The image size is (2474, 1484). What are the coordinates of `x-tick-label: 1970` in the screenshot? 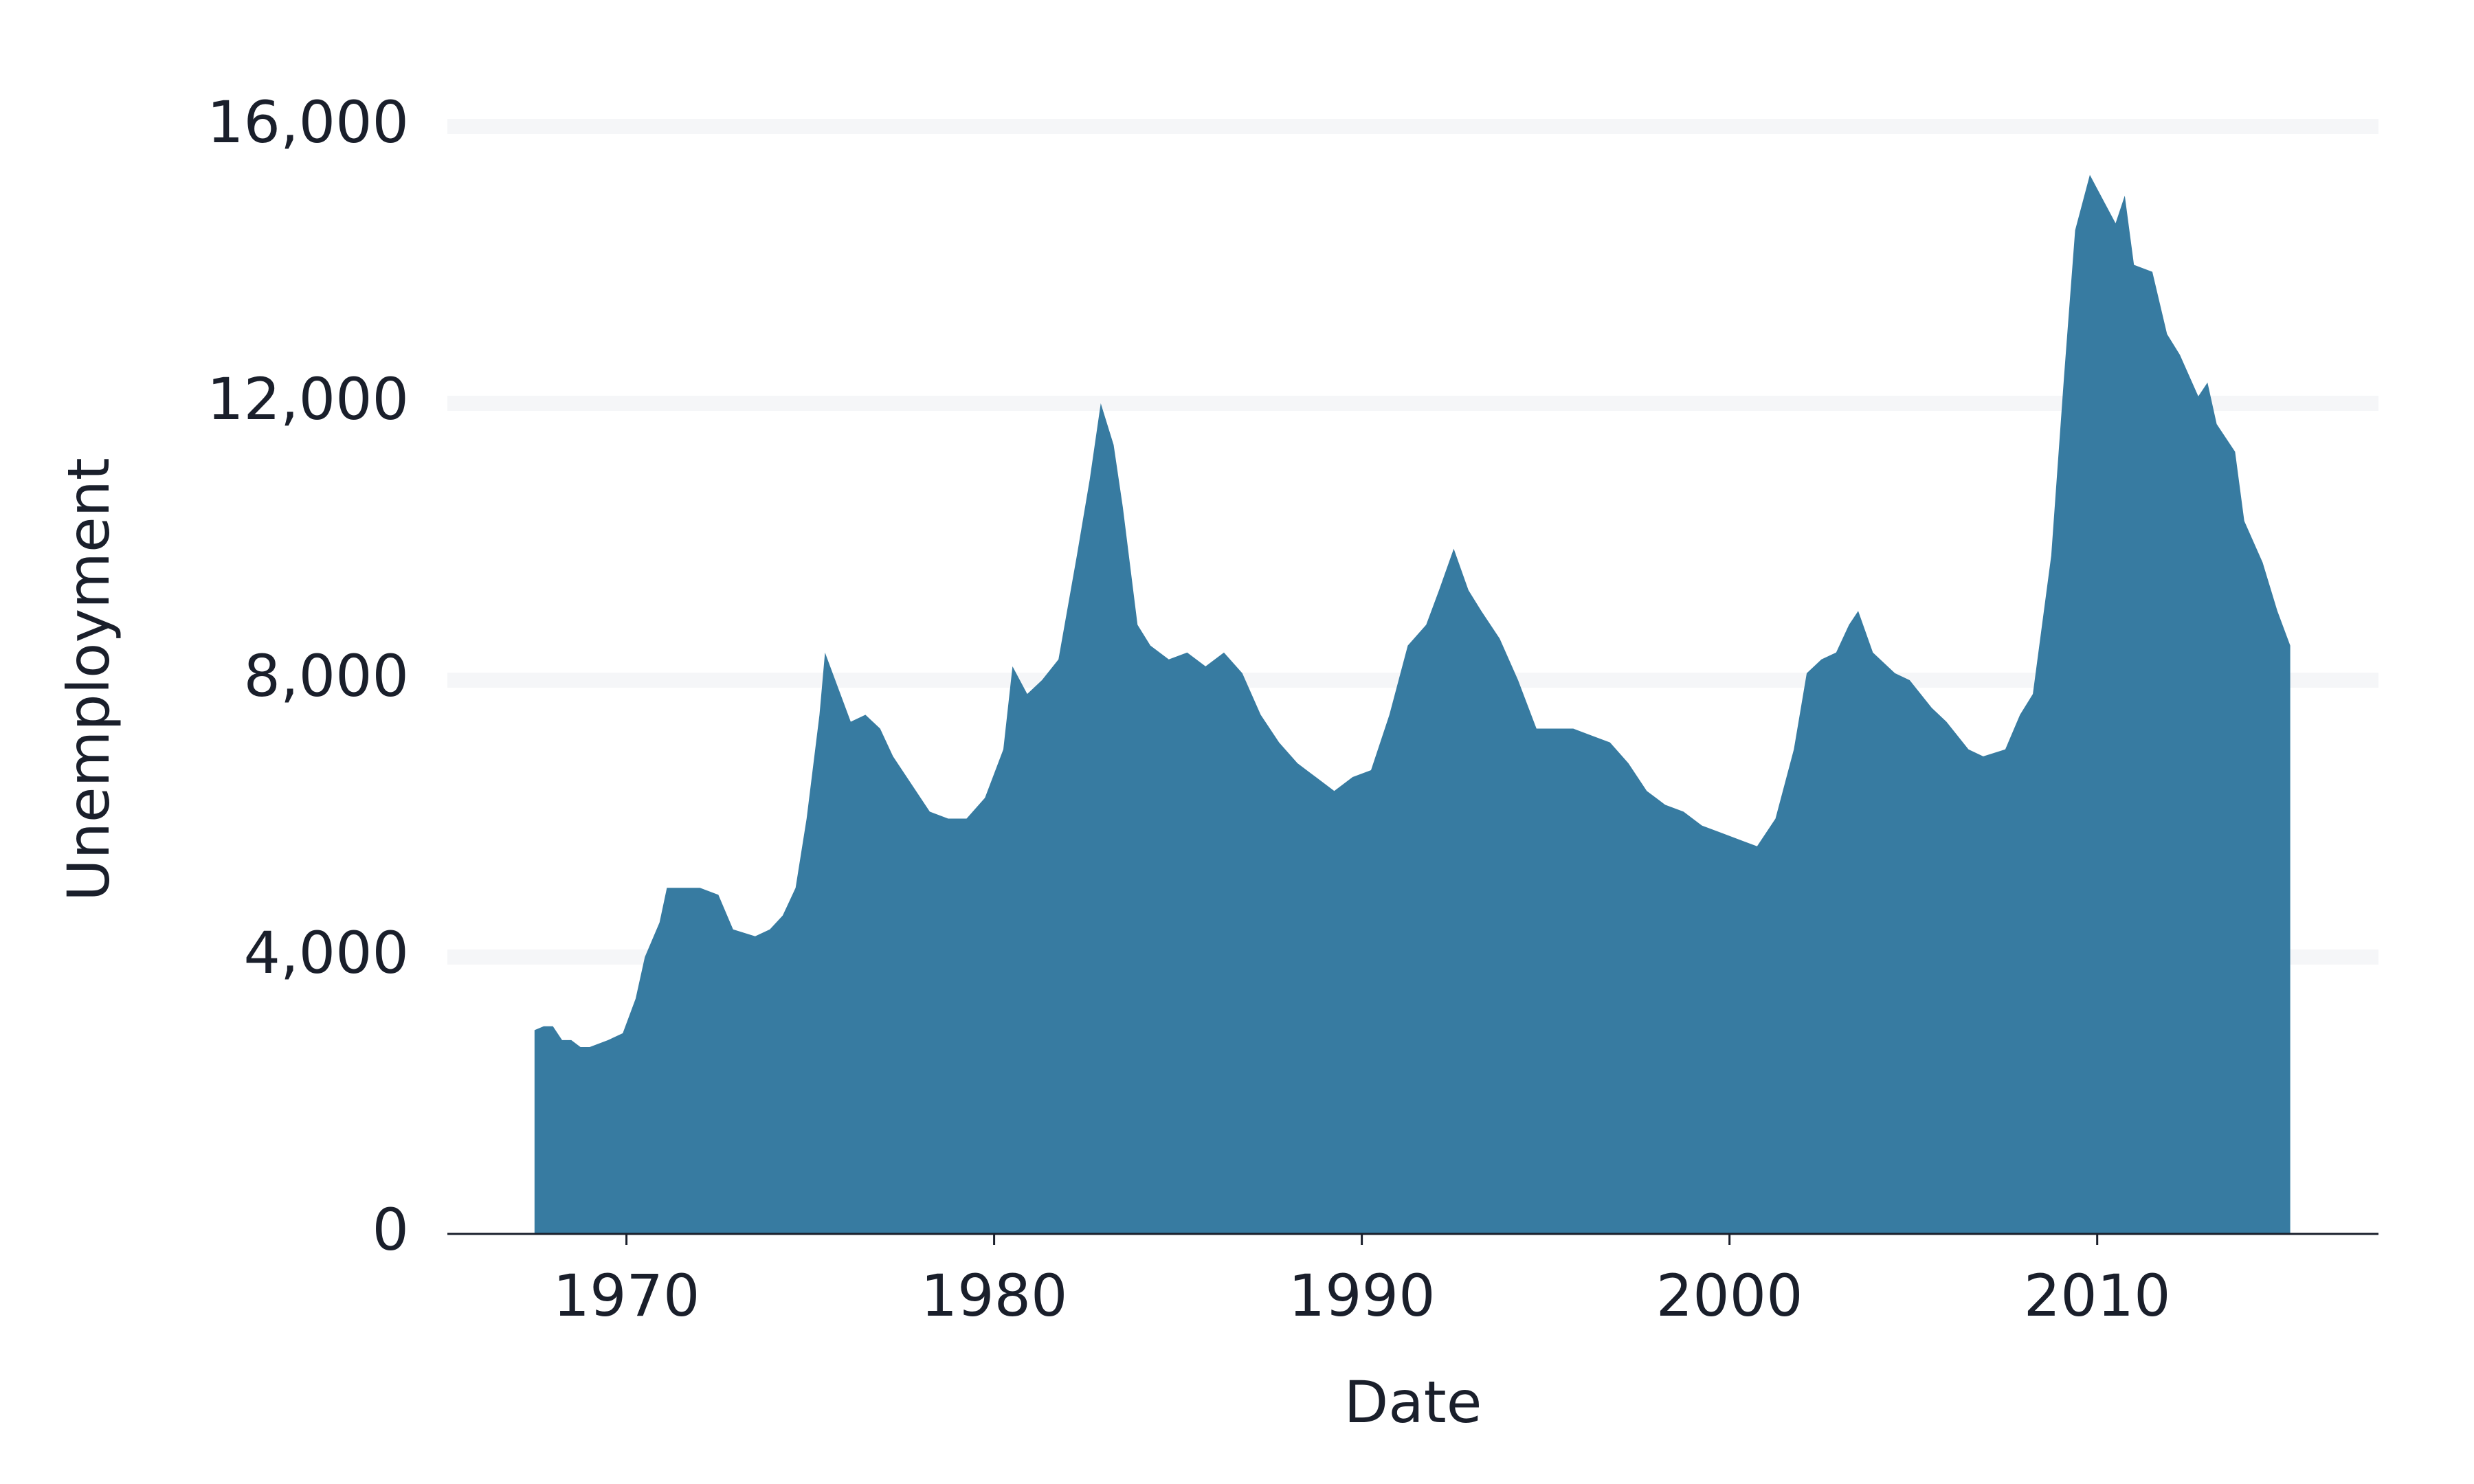 It's located at (626, 1295).